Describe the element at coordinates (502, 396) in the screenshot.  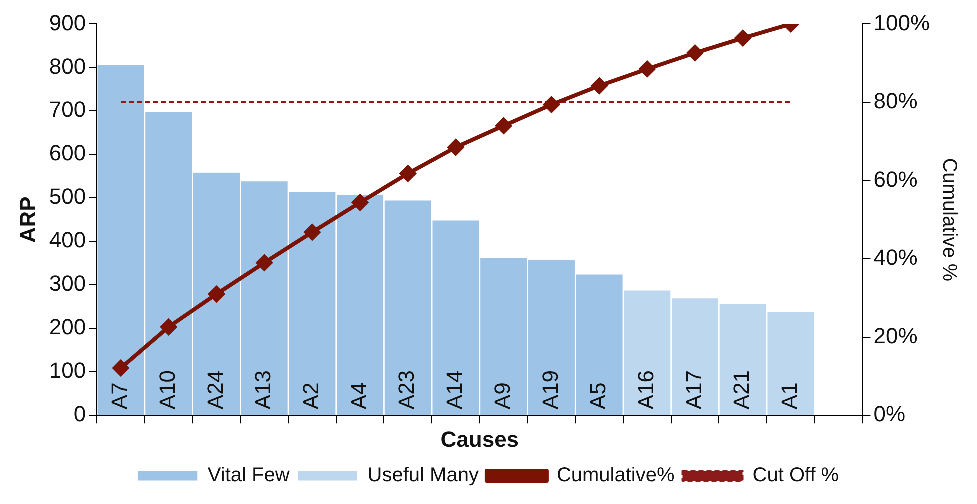
I see `x-tick-label: A9` at that location.